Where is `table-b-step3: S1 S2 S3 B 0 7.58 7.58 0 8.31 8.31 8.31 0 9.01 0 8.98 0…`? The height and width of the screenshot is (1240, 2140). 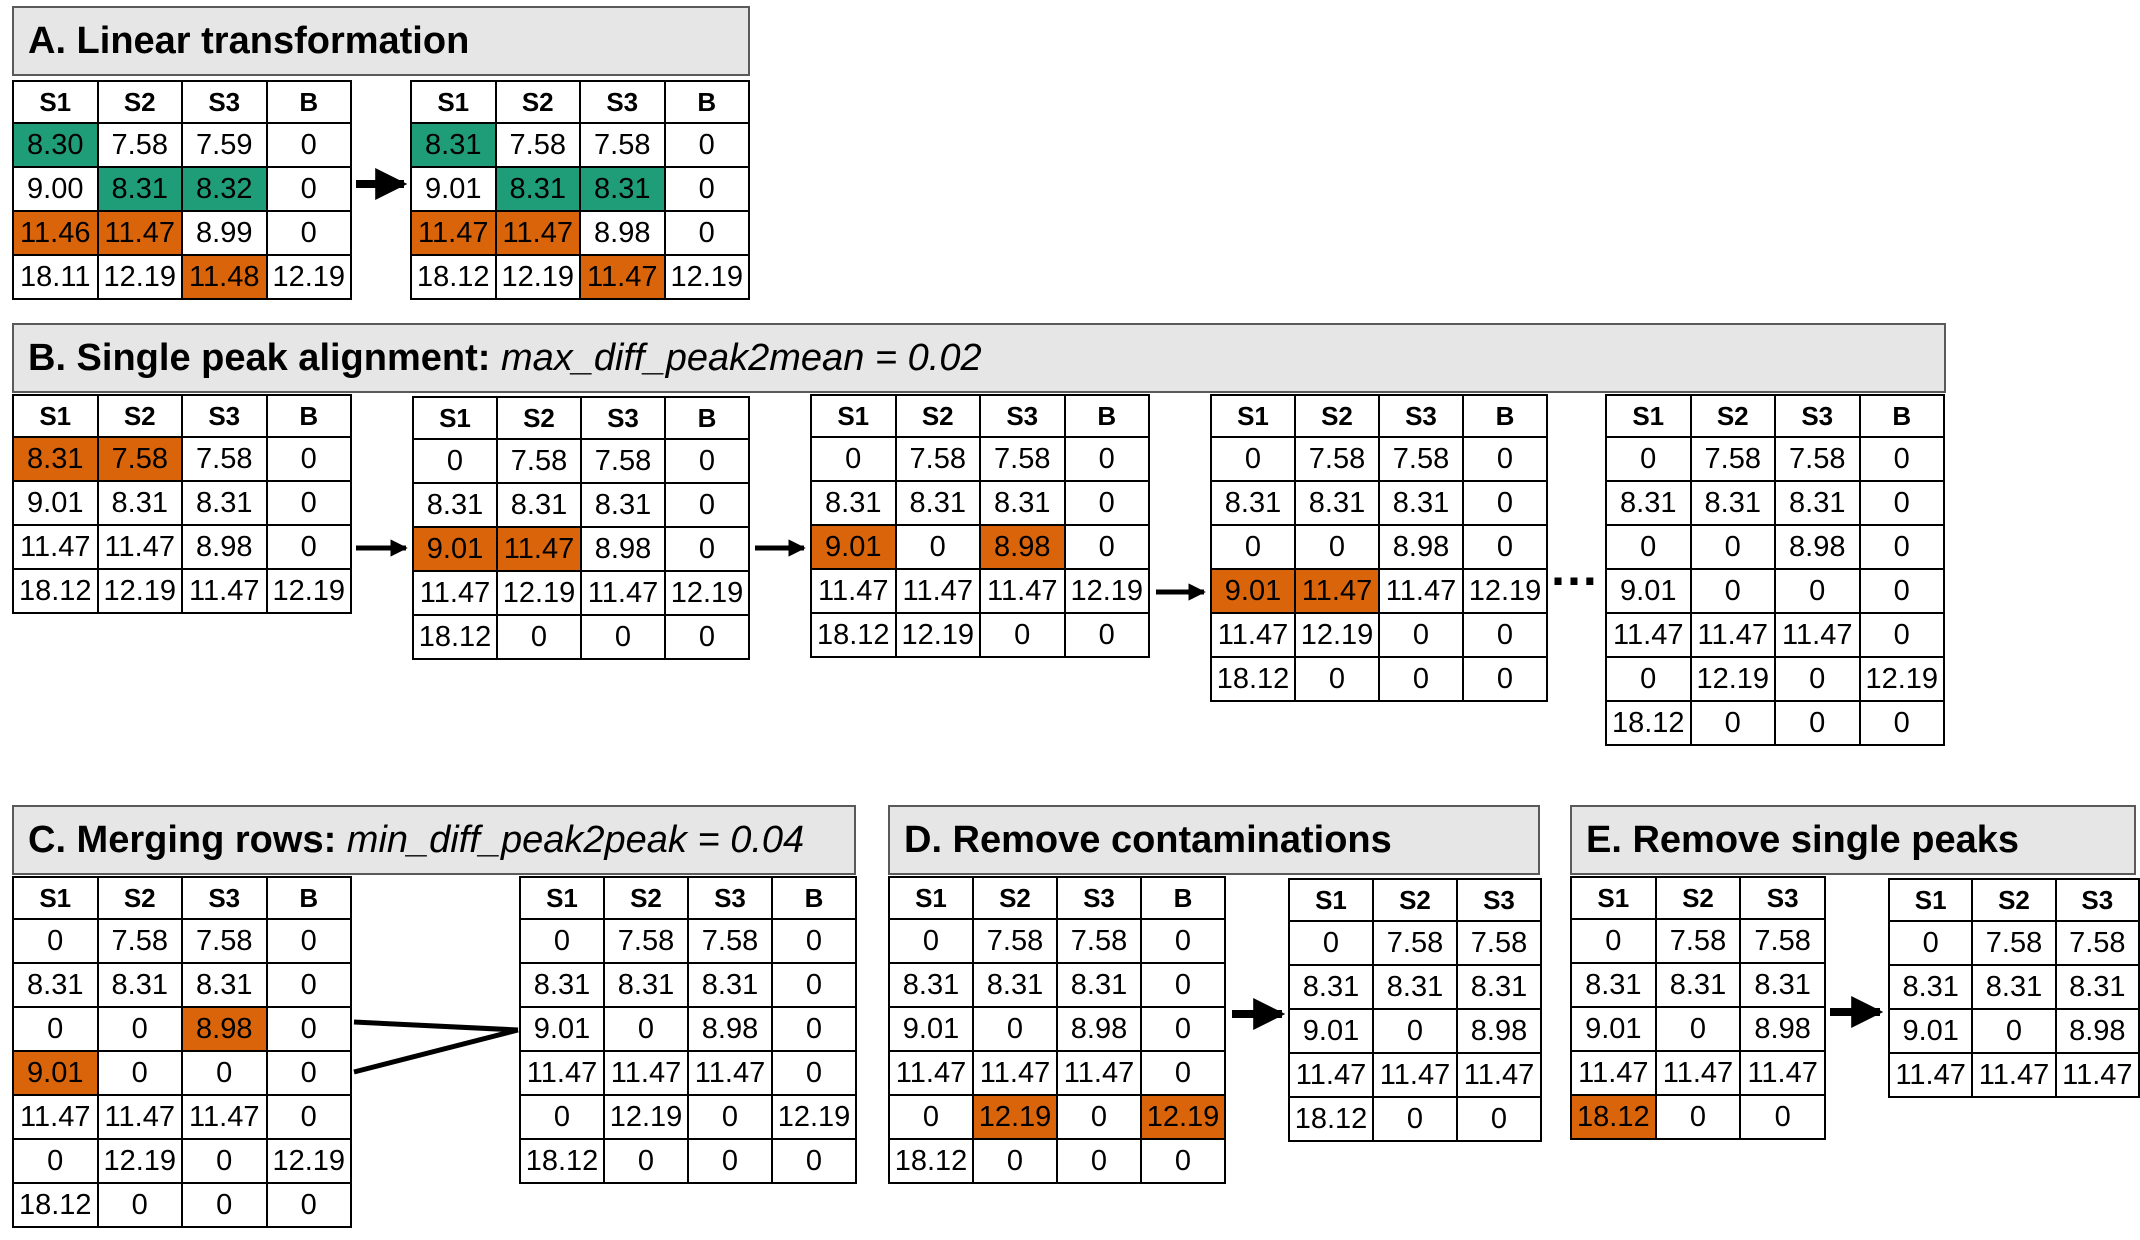 table-b-step3: S1 S2 S3 B 0 7.58 7.58 0 8.31 8.31 8.31 0 9.01 0 8.98 0… is located at coordinates (980, 526).